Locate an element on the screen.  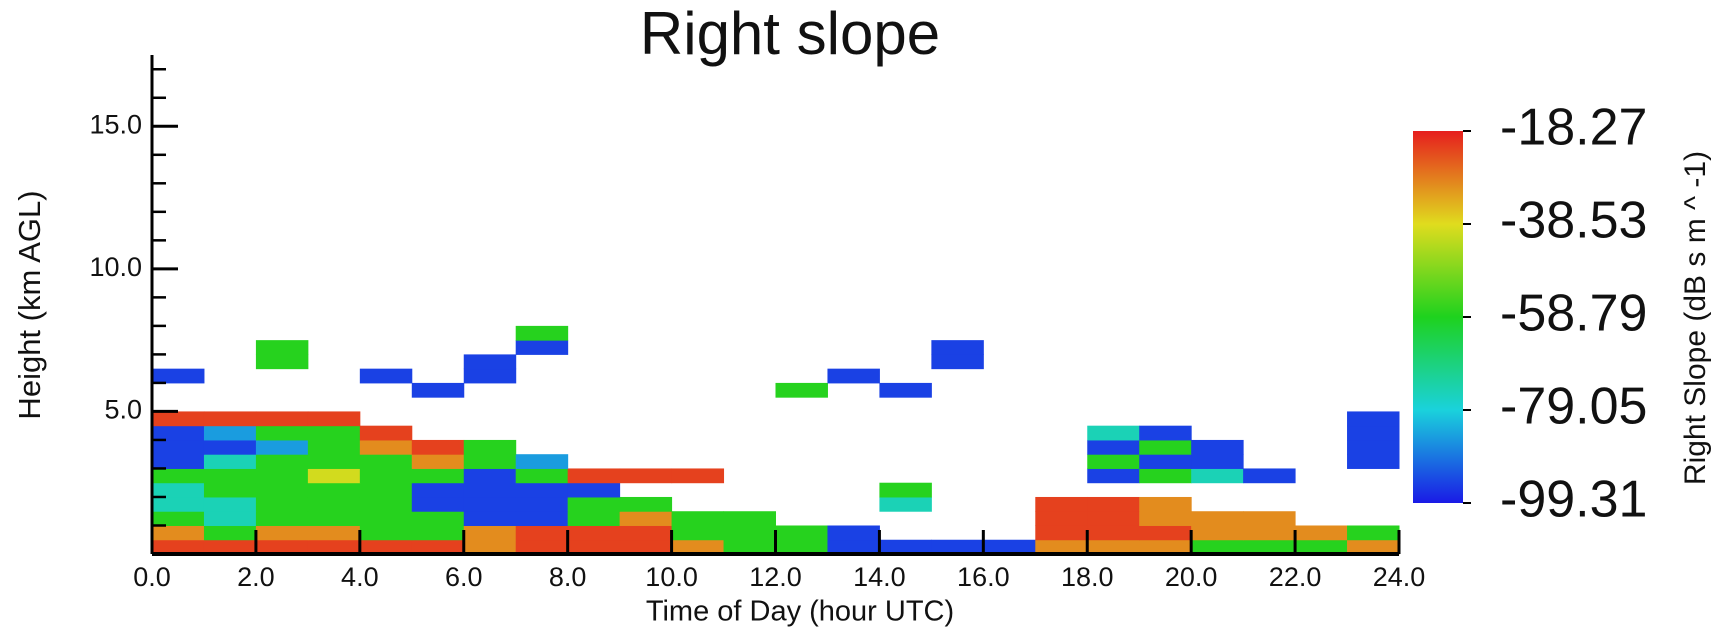
x-tick-label: 10.0 is located at coordinates (671, 577).